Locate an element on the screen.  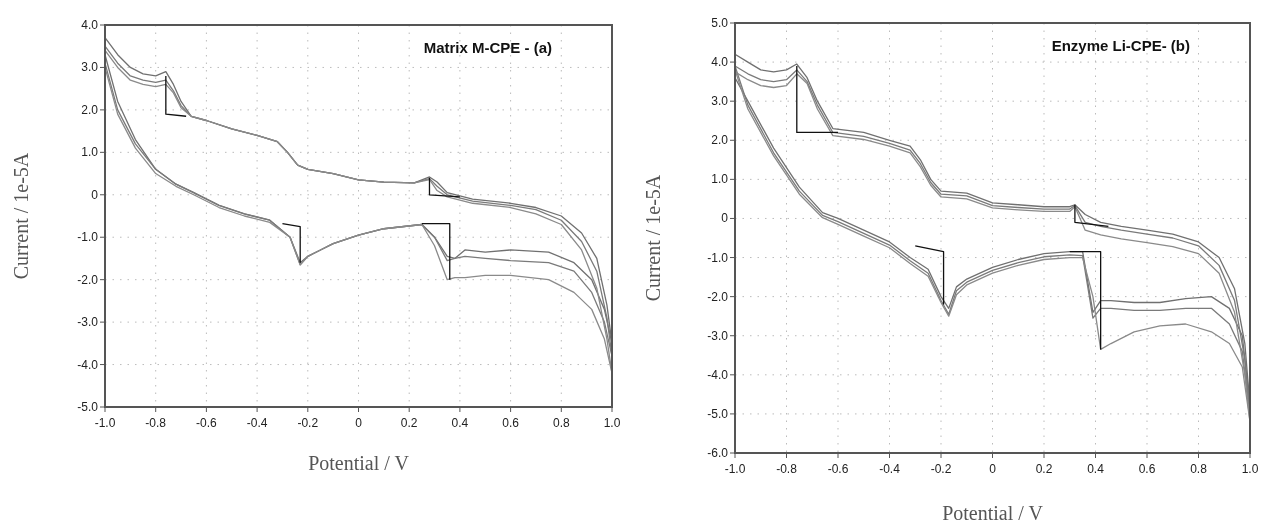
y-tick-label: 5.0 is located at coordinates (720, 23).